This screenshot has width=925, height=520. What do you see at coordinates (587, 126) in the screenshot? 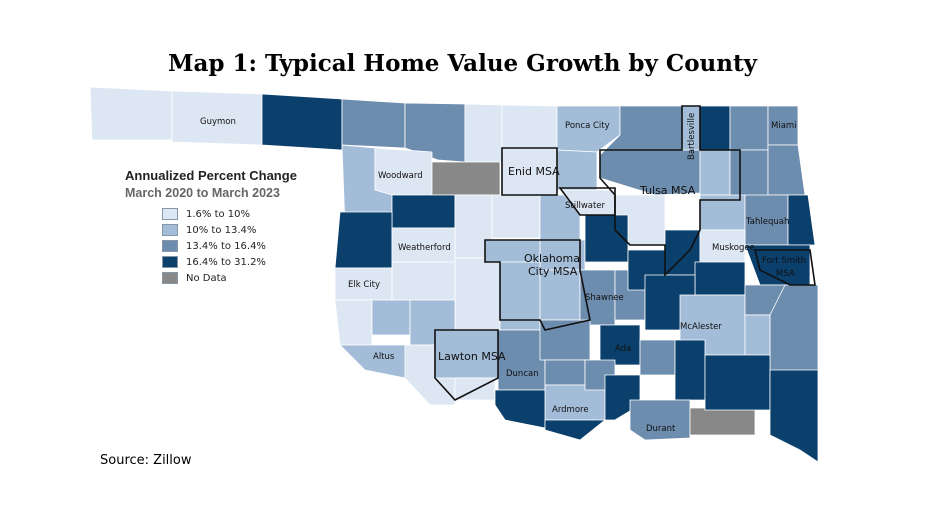
I see `label-ponca-city: Ponca City` at bounding box center [587, 126].